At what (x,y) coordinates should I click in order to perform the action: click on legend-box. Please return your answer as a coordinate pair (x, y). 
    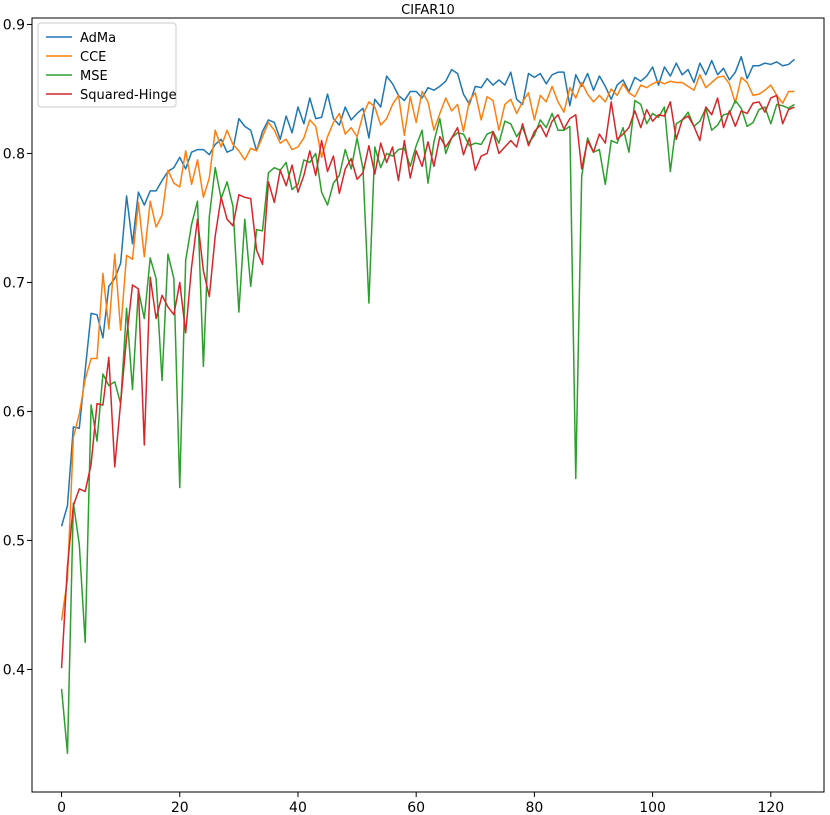
    Looking at the image, I should click on (107, 65).